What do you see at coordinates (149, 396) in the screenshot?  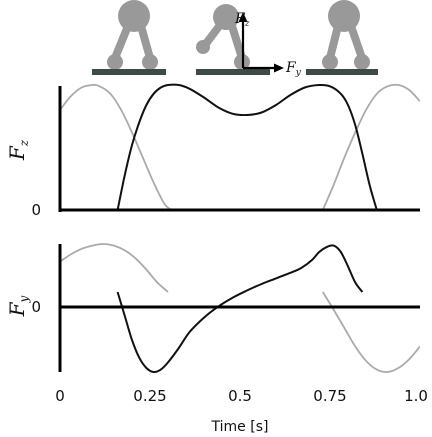 I see `x-tick-1: 0.25` at bounding box center [149, 396].